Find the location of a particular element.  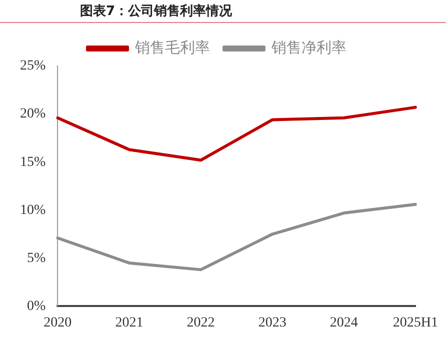

y-tick-label: 5% is located at coordinates (36, 258).